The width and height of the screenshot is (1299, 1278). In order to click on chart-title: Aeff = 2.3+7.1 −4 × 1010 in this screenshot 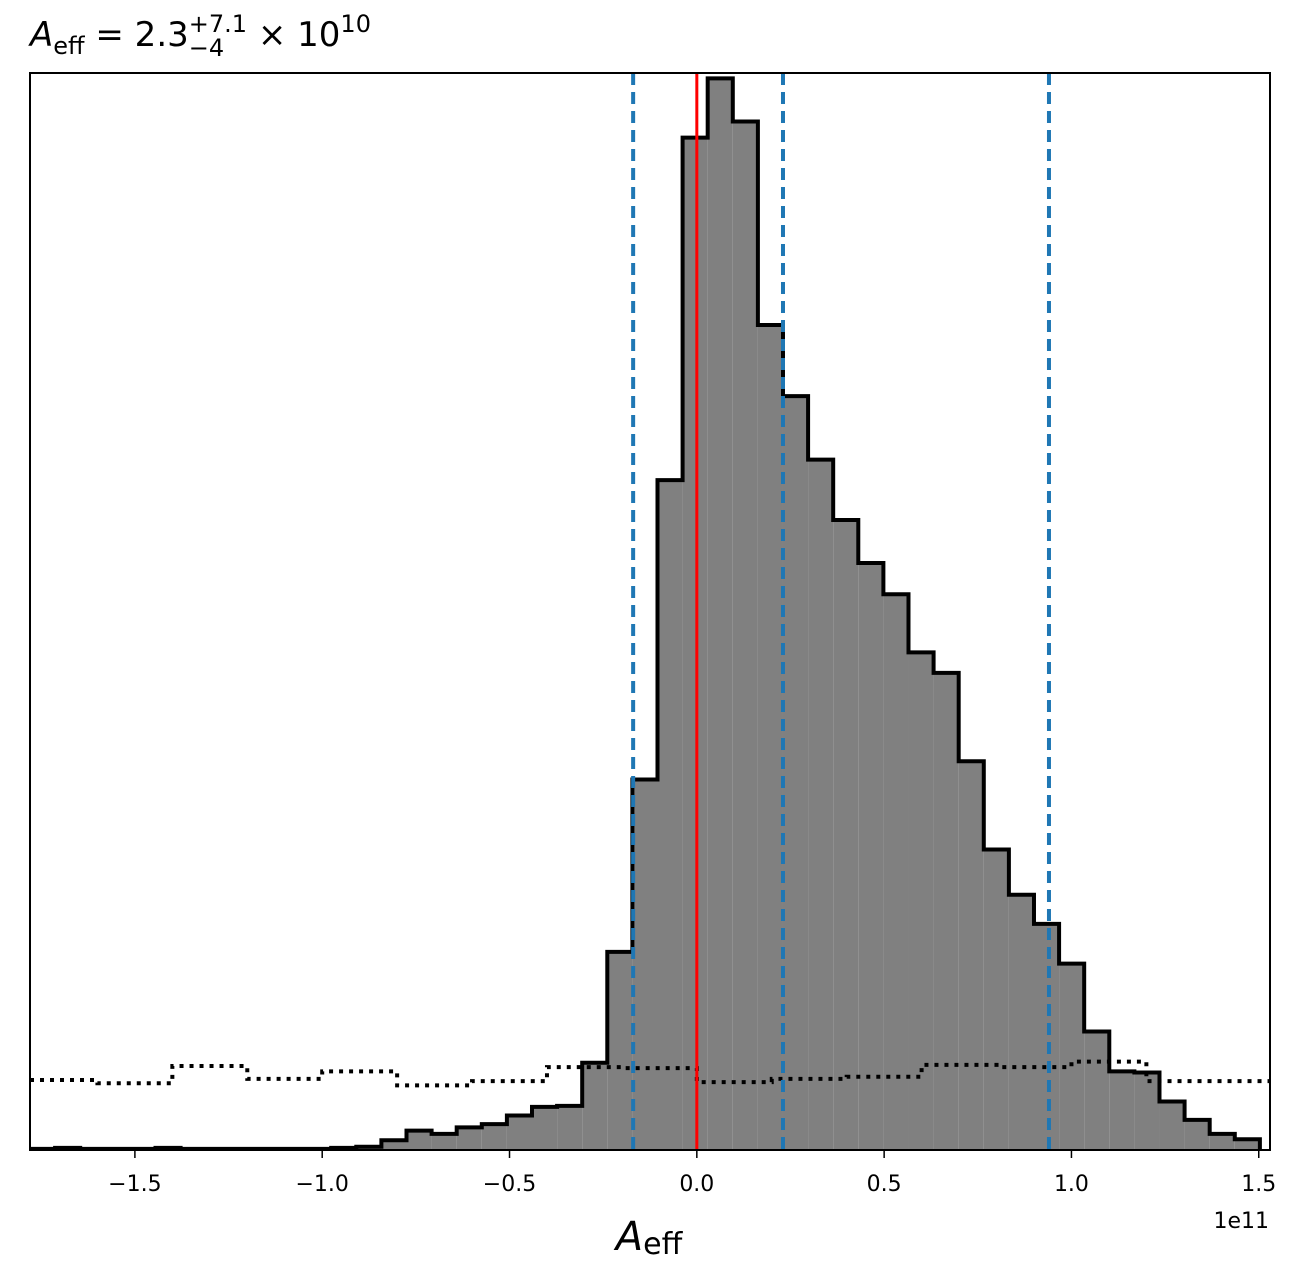, I will do `click(199, 36)`.